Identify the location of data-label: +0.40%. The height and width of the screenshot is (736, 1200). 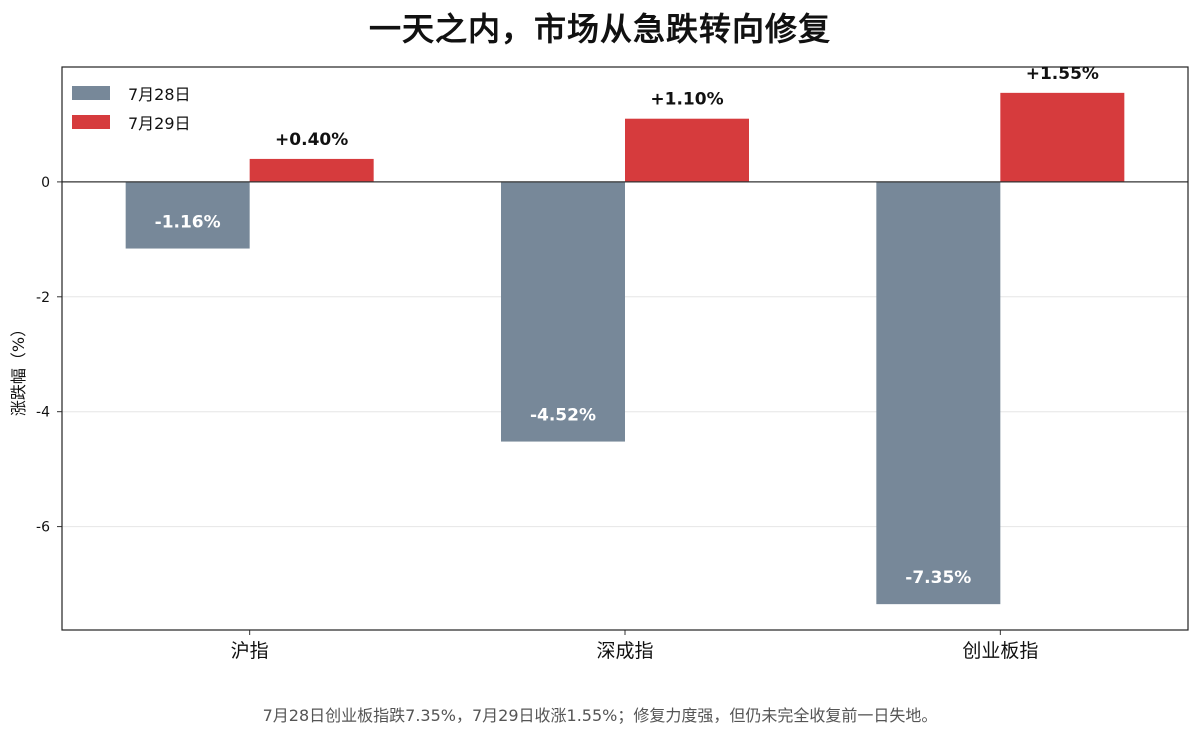
(311, 140).